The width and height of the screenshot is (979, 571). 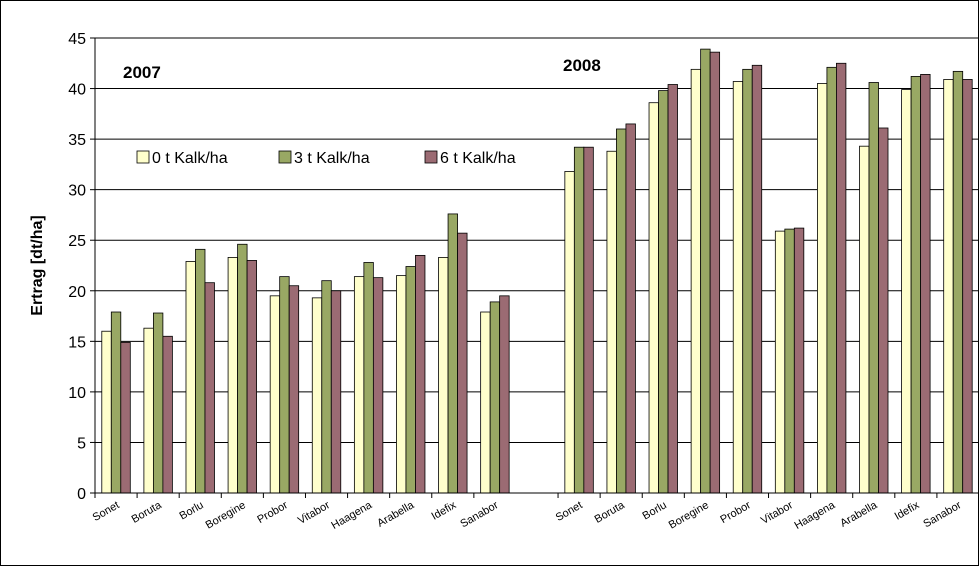 What do you see at coordinates (841, 278) in the screenshot?
I see `bar-2008-Haagena-6-t-Kalk-ha` at bounding box center [841, 278].